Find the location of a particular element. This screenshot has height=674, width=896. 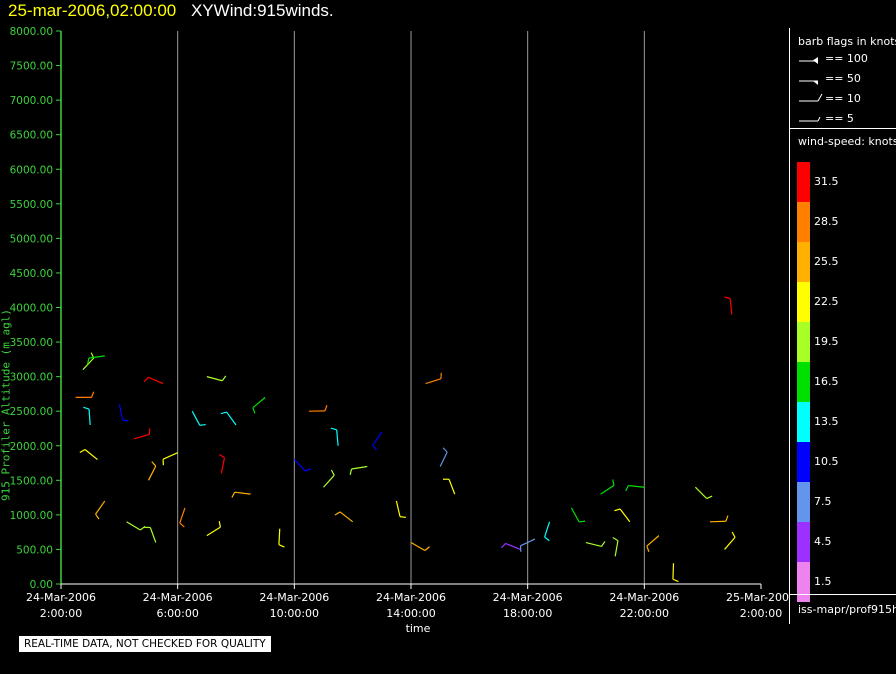

windspeed-label: 16.5 is located at coordinates (826, 381).